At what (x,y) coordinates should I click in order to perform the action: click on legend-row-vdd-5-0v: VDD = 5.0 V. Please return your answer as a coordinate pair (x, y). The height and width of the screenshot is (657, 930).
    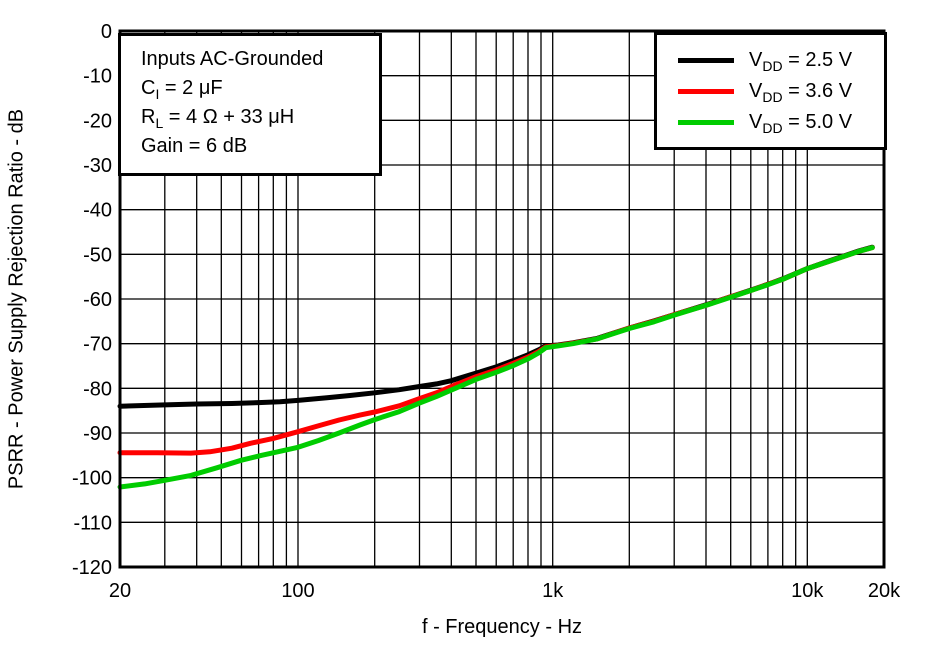
    Looking at the image, I should click on (781, 123).